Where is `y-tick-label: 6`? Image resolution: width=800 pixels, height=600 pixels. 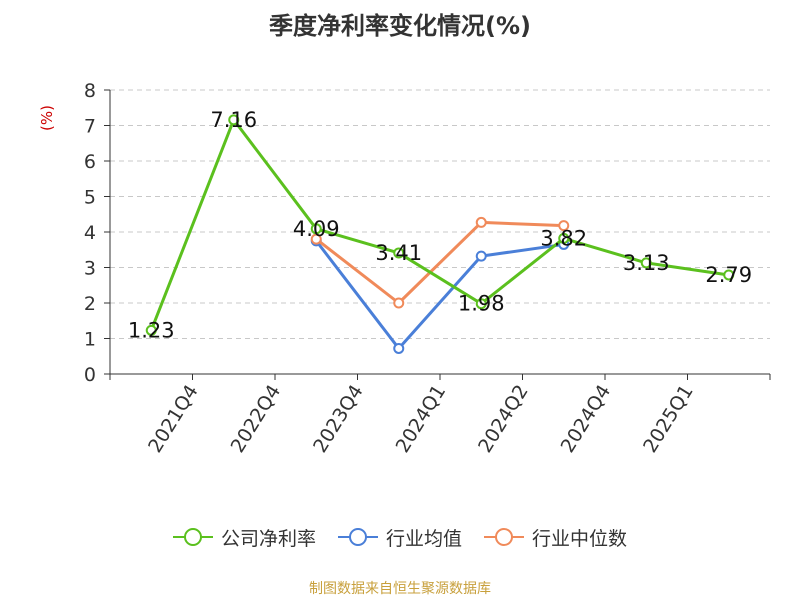
y-tick-label: 6 is located at coordinates (90, 162).